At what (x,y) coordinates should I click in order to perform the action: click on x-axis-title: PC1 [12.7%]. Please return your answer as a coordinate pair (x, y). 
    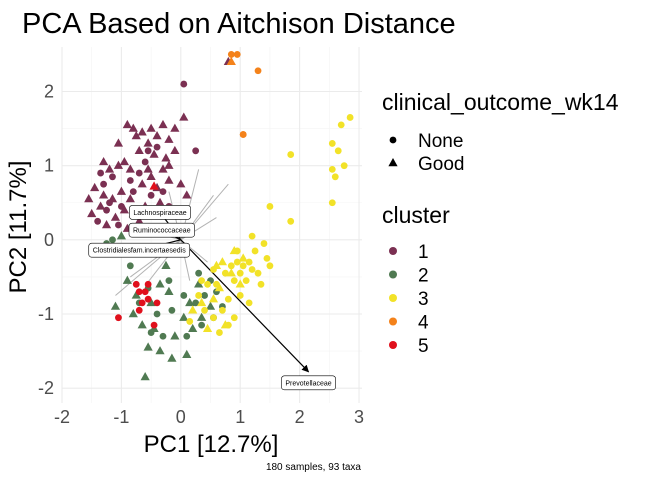
    Looking at the image, I should click on (211, 444).